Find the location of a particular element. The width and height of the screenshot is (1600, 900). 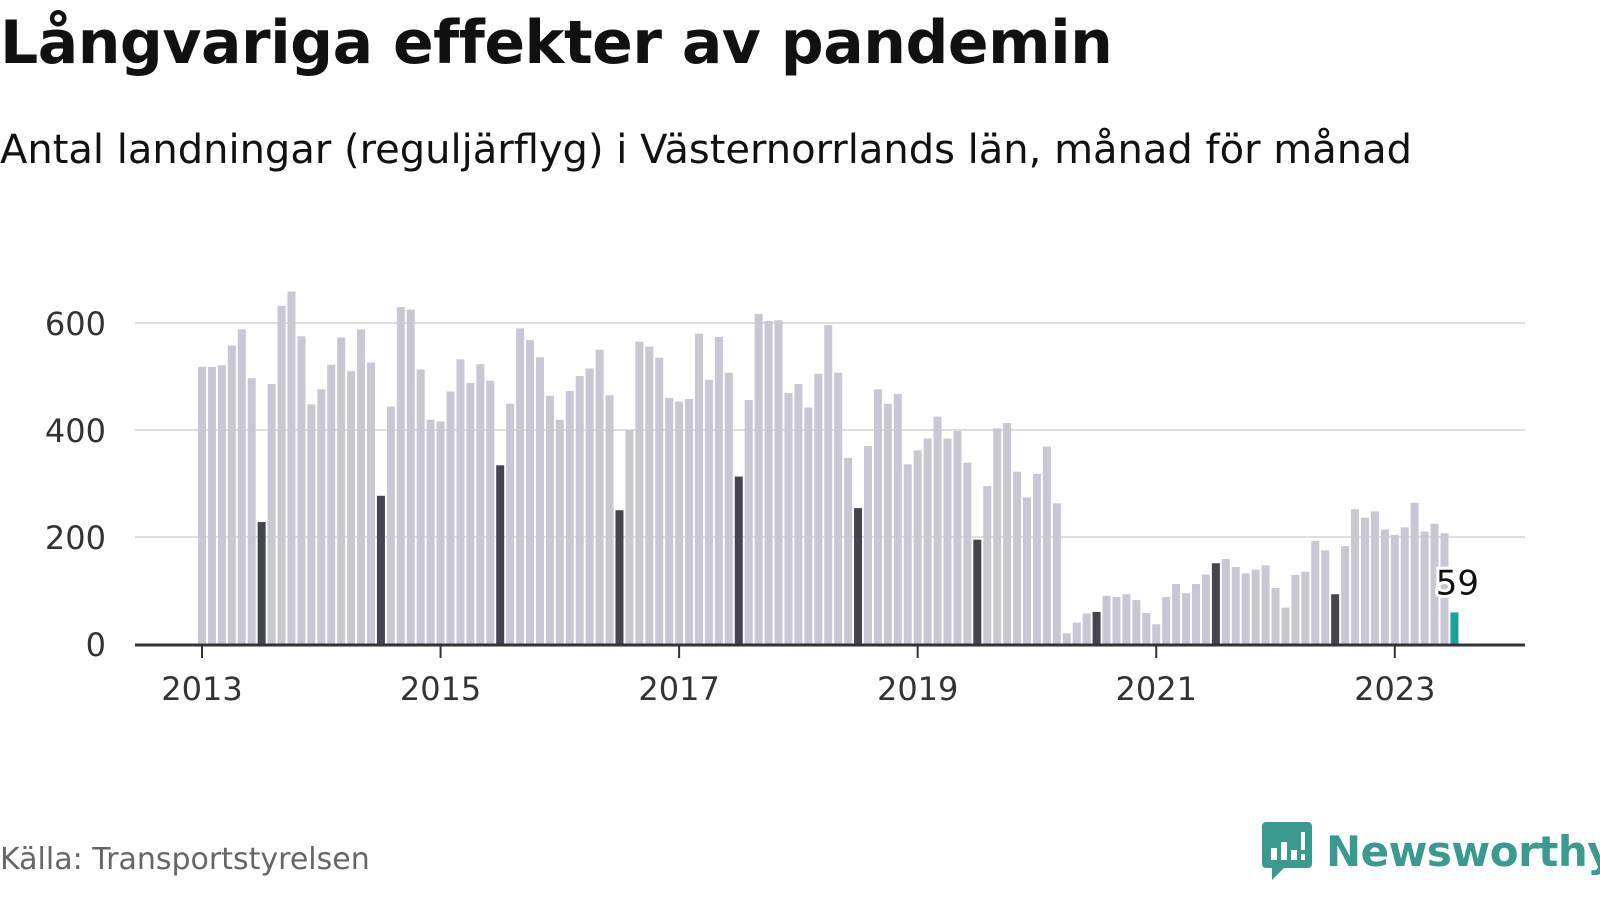

x-axis-ticks: 2013 2015 2017 2019 2021 2023 is located at coordinates (798, 677).